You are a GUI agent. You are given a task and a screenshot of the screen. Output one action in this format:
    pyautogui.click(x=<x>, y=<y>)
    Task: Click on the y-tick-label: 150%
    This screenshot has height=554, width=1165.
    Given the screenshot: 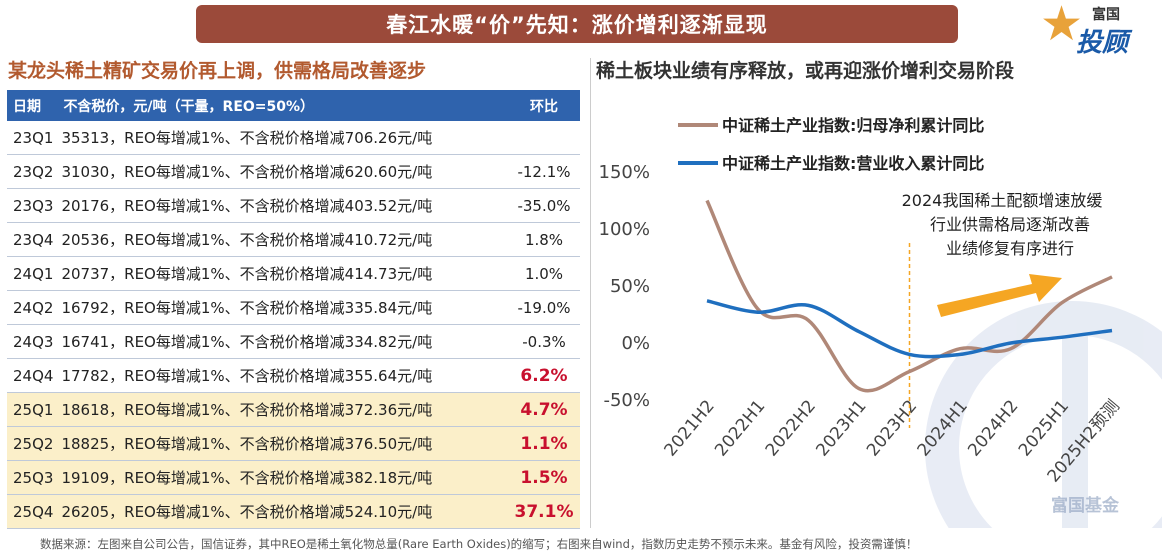 What is the action you would take?
    pyautogui.click(x=624, y=172)
    